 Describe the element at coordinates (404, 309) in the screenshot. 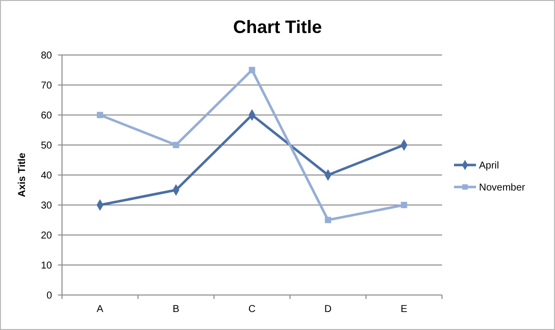

I see `x-tick-label: E` at that location.